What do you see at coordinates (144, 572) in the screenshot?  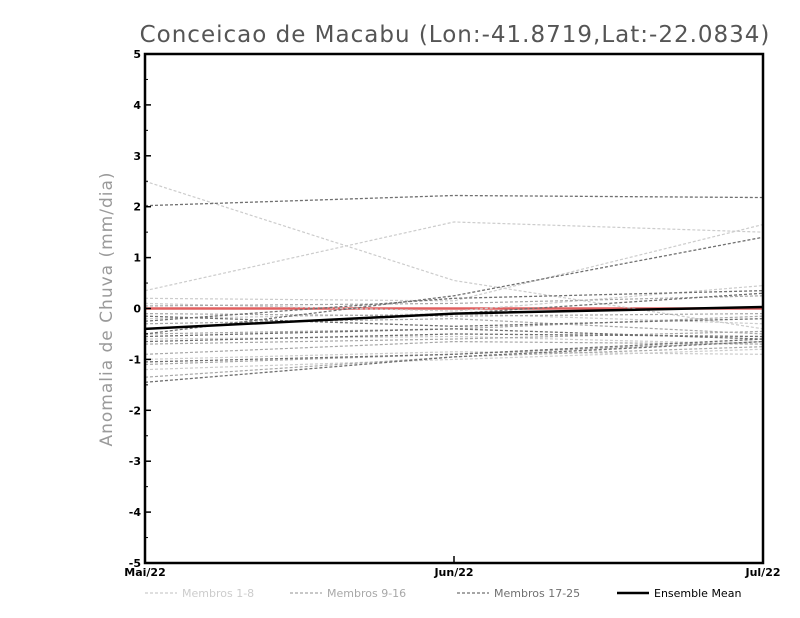 I see `x-tick-label: Mai/22` at bounding box center [144, 572].